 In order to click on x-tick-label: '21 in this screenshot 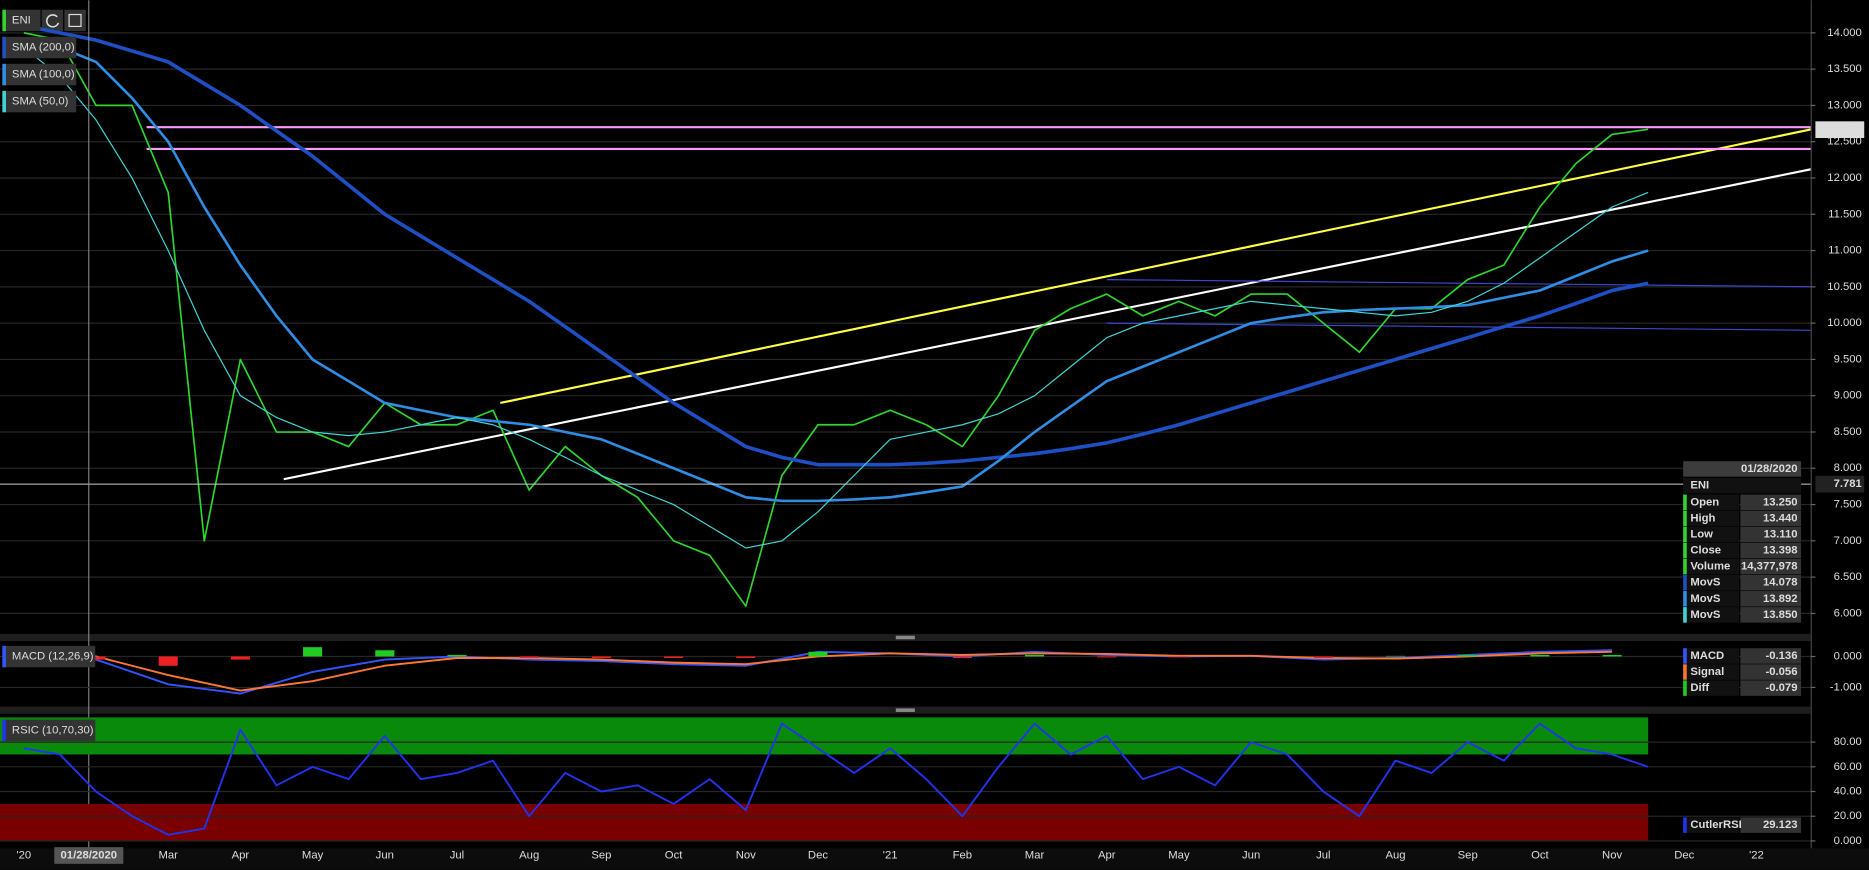, I will do `click(890, 855)`.